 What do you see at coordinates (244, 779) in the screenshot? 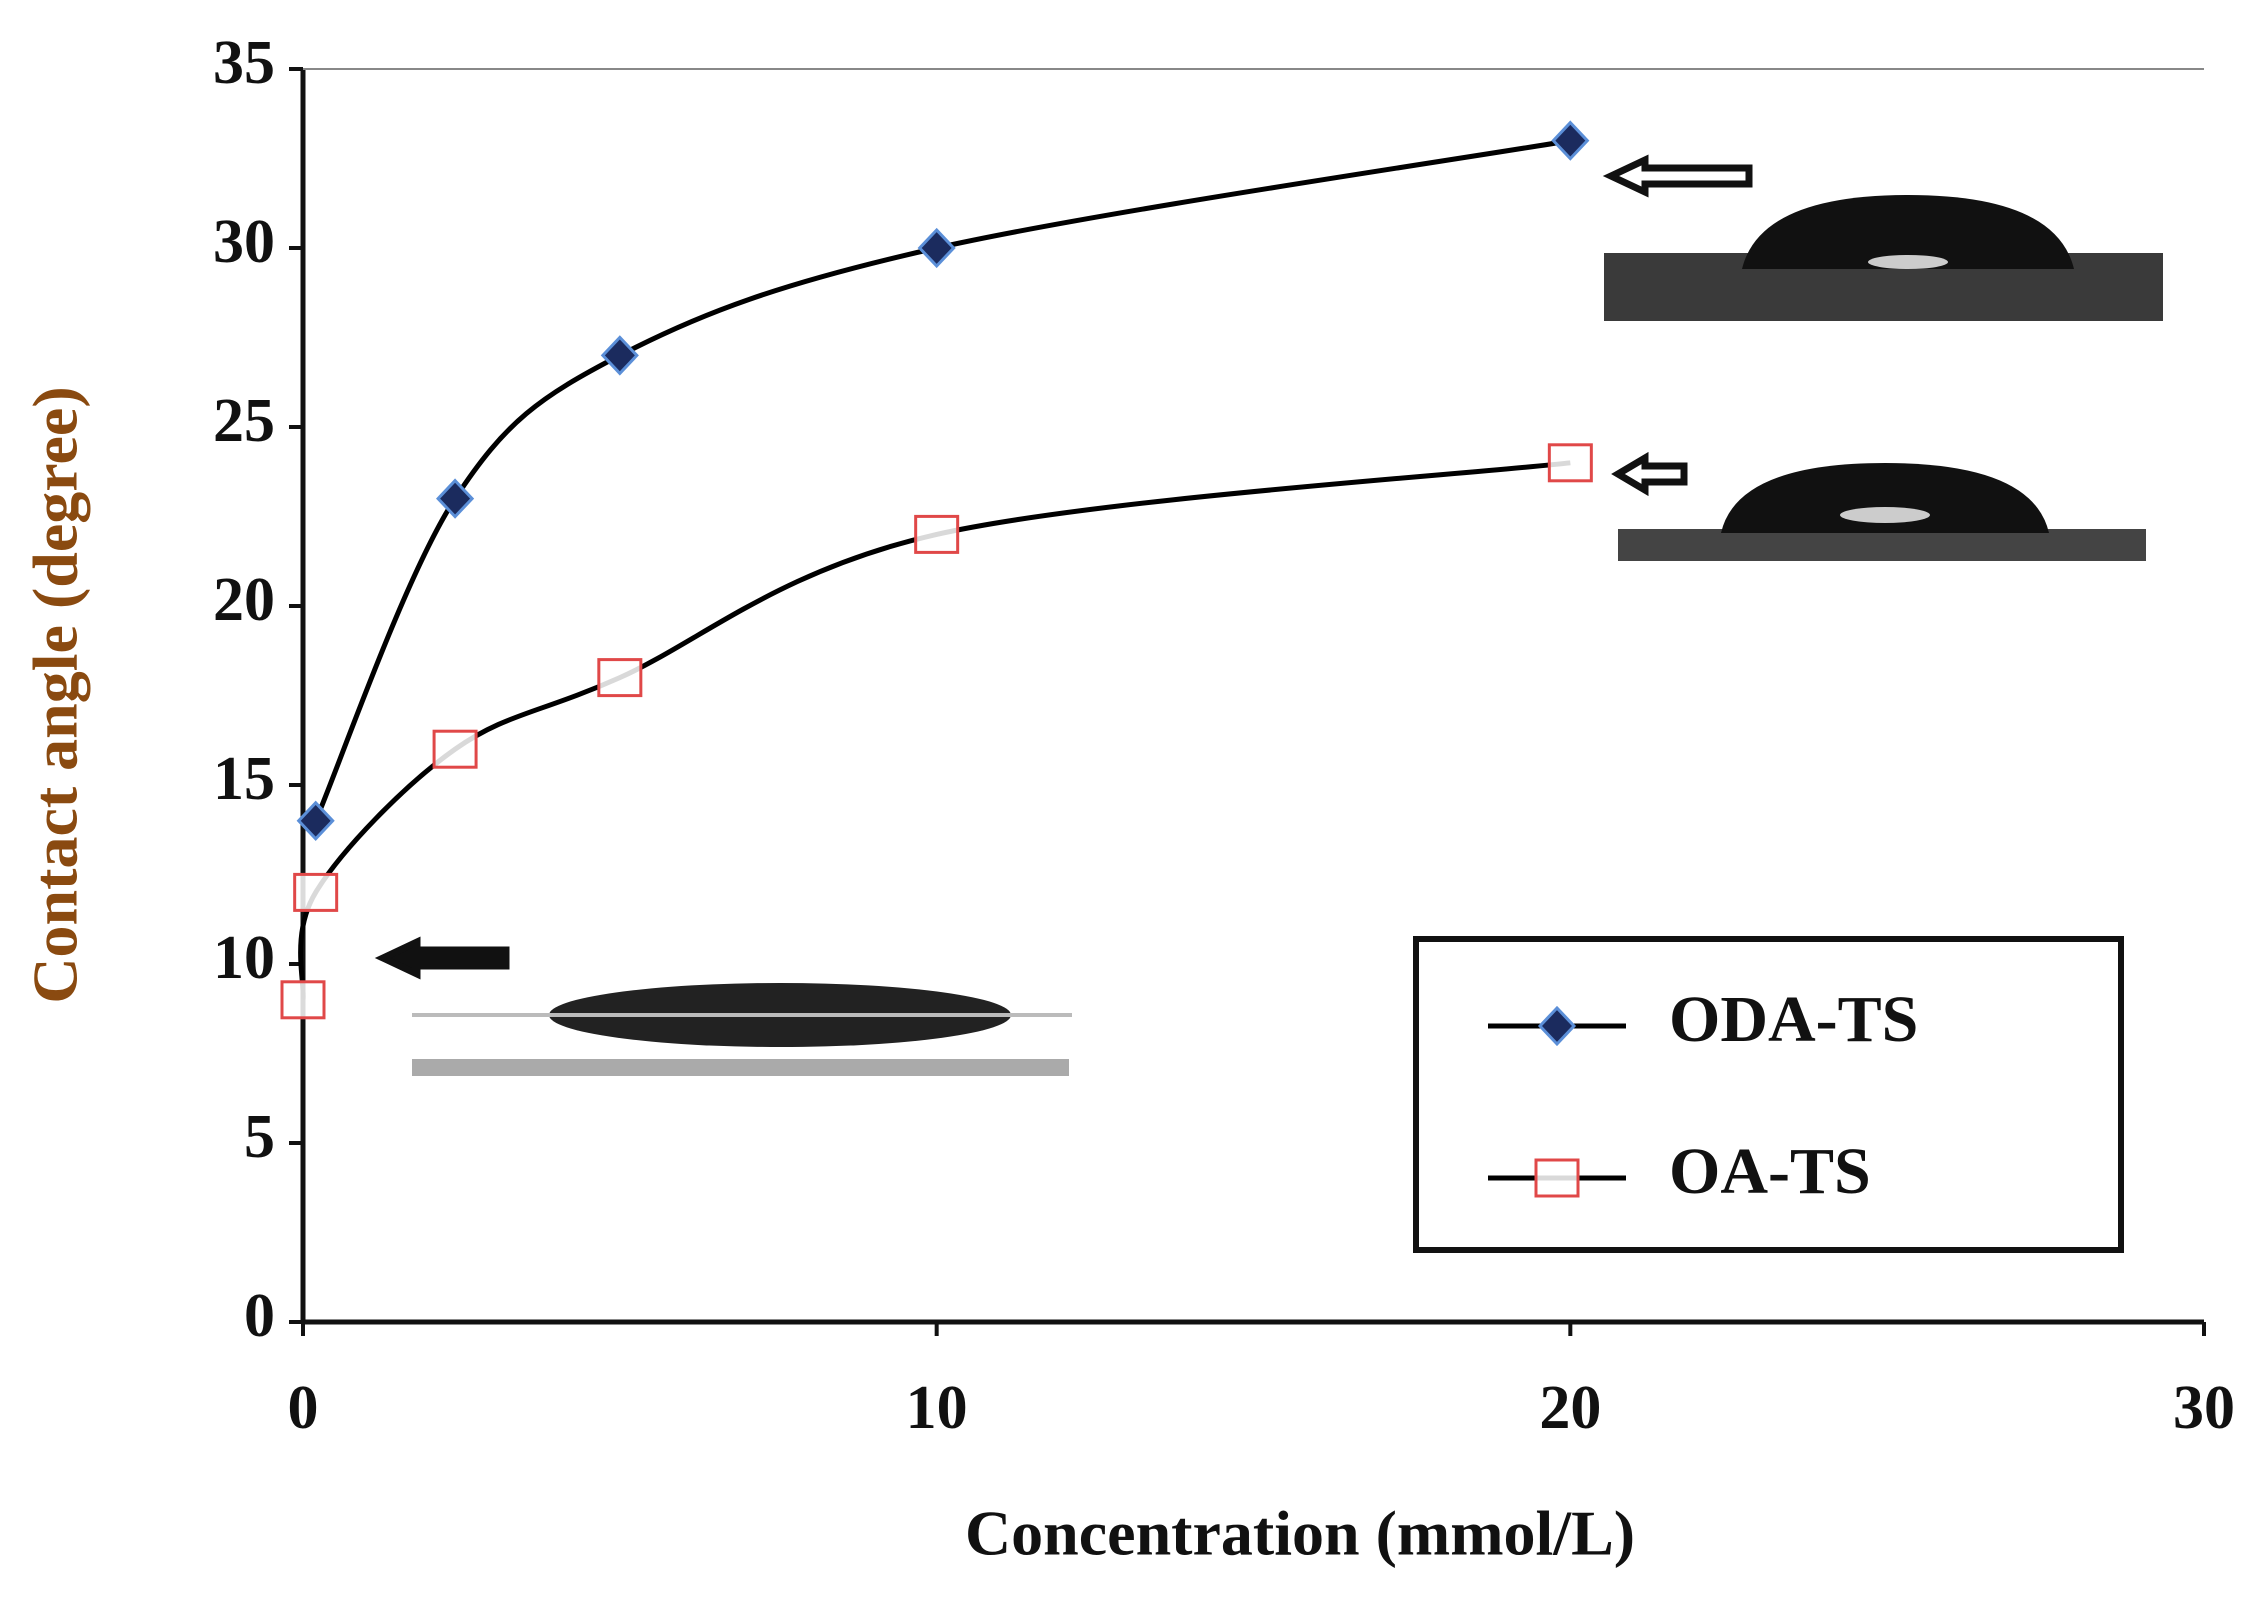
I see `y-tick-label: 15` at bounding box center [244, 779].